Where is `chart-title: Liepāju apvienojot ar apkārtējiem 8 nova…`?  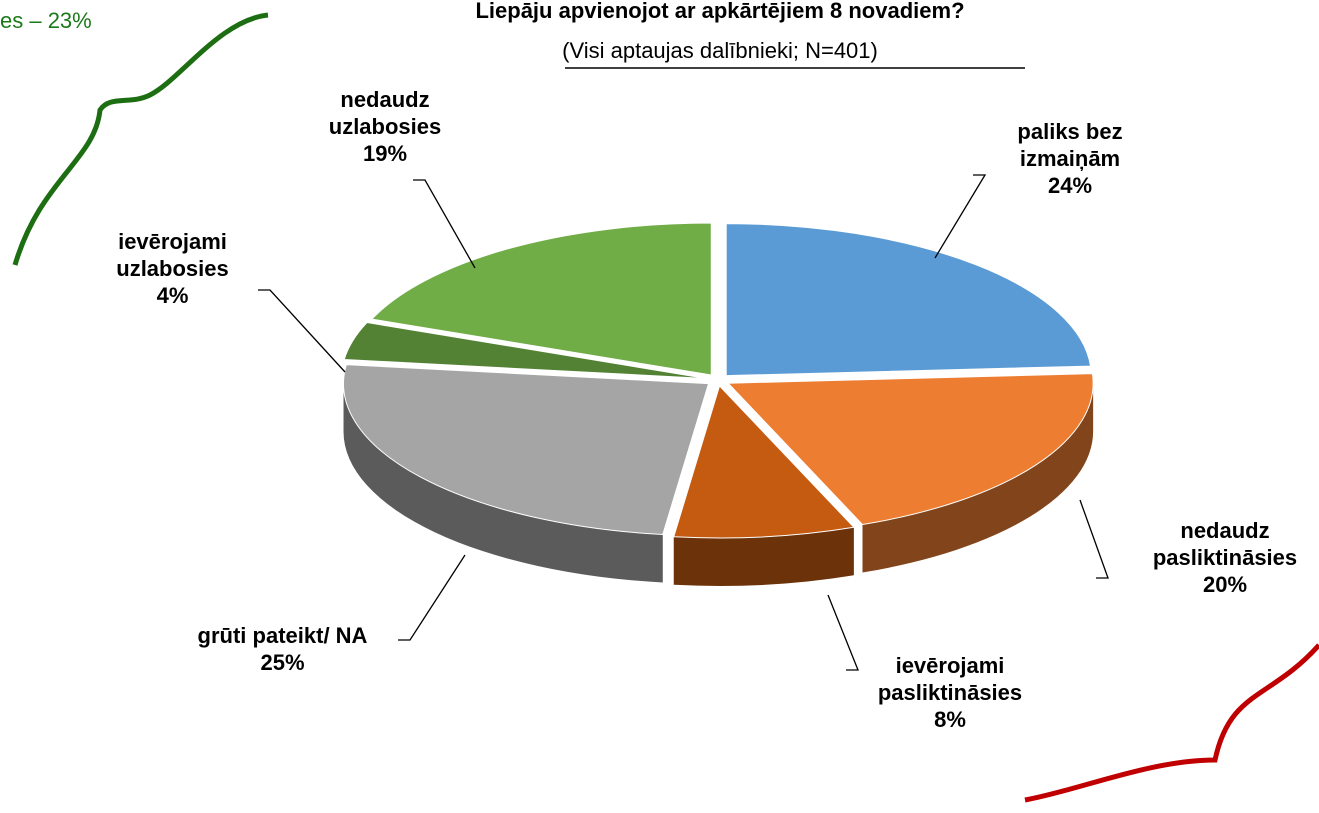
chart-title: Liepāju apvienojot ar apkārtējiem 8 nova… is located at coordinates (720, 11).